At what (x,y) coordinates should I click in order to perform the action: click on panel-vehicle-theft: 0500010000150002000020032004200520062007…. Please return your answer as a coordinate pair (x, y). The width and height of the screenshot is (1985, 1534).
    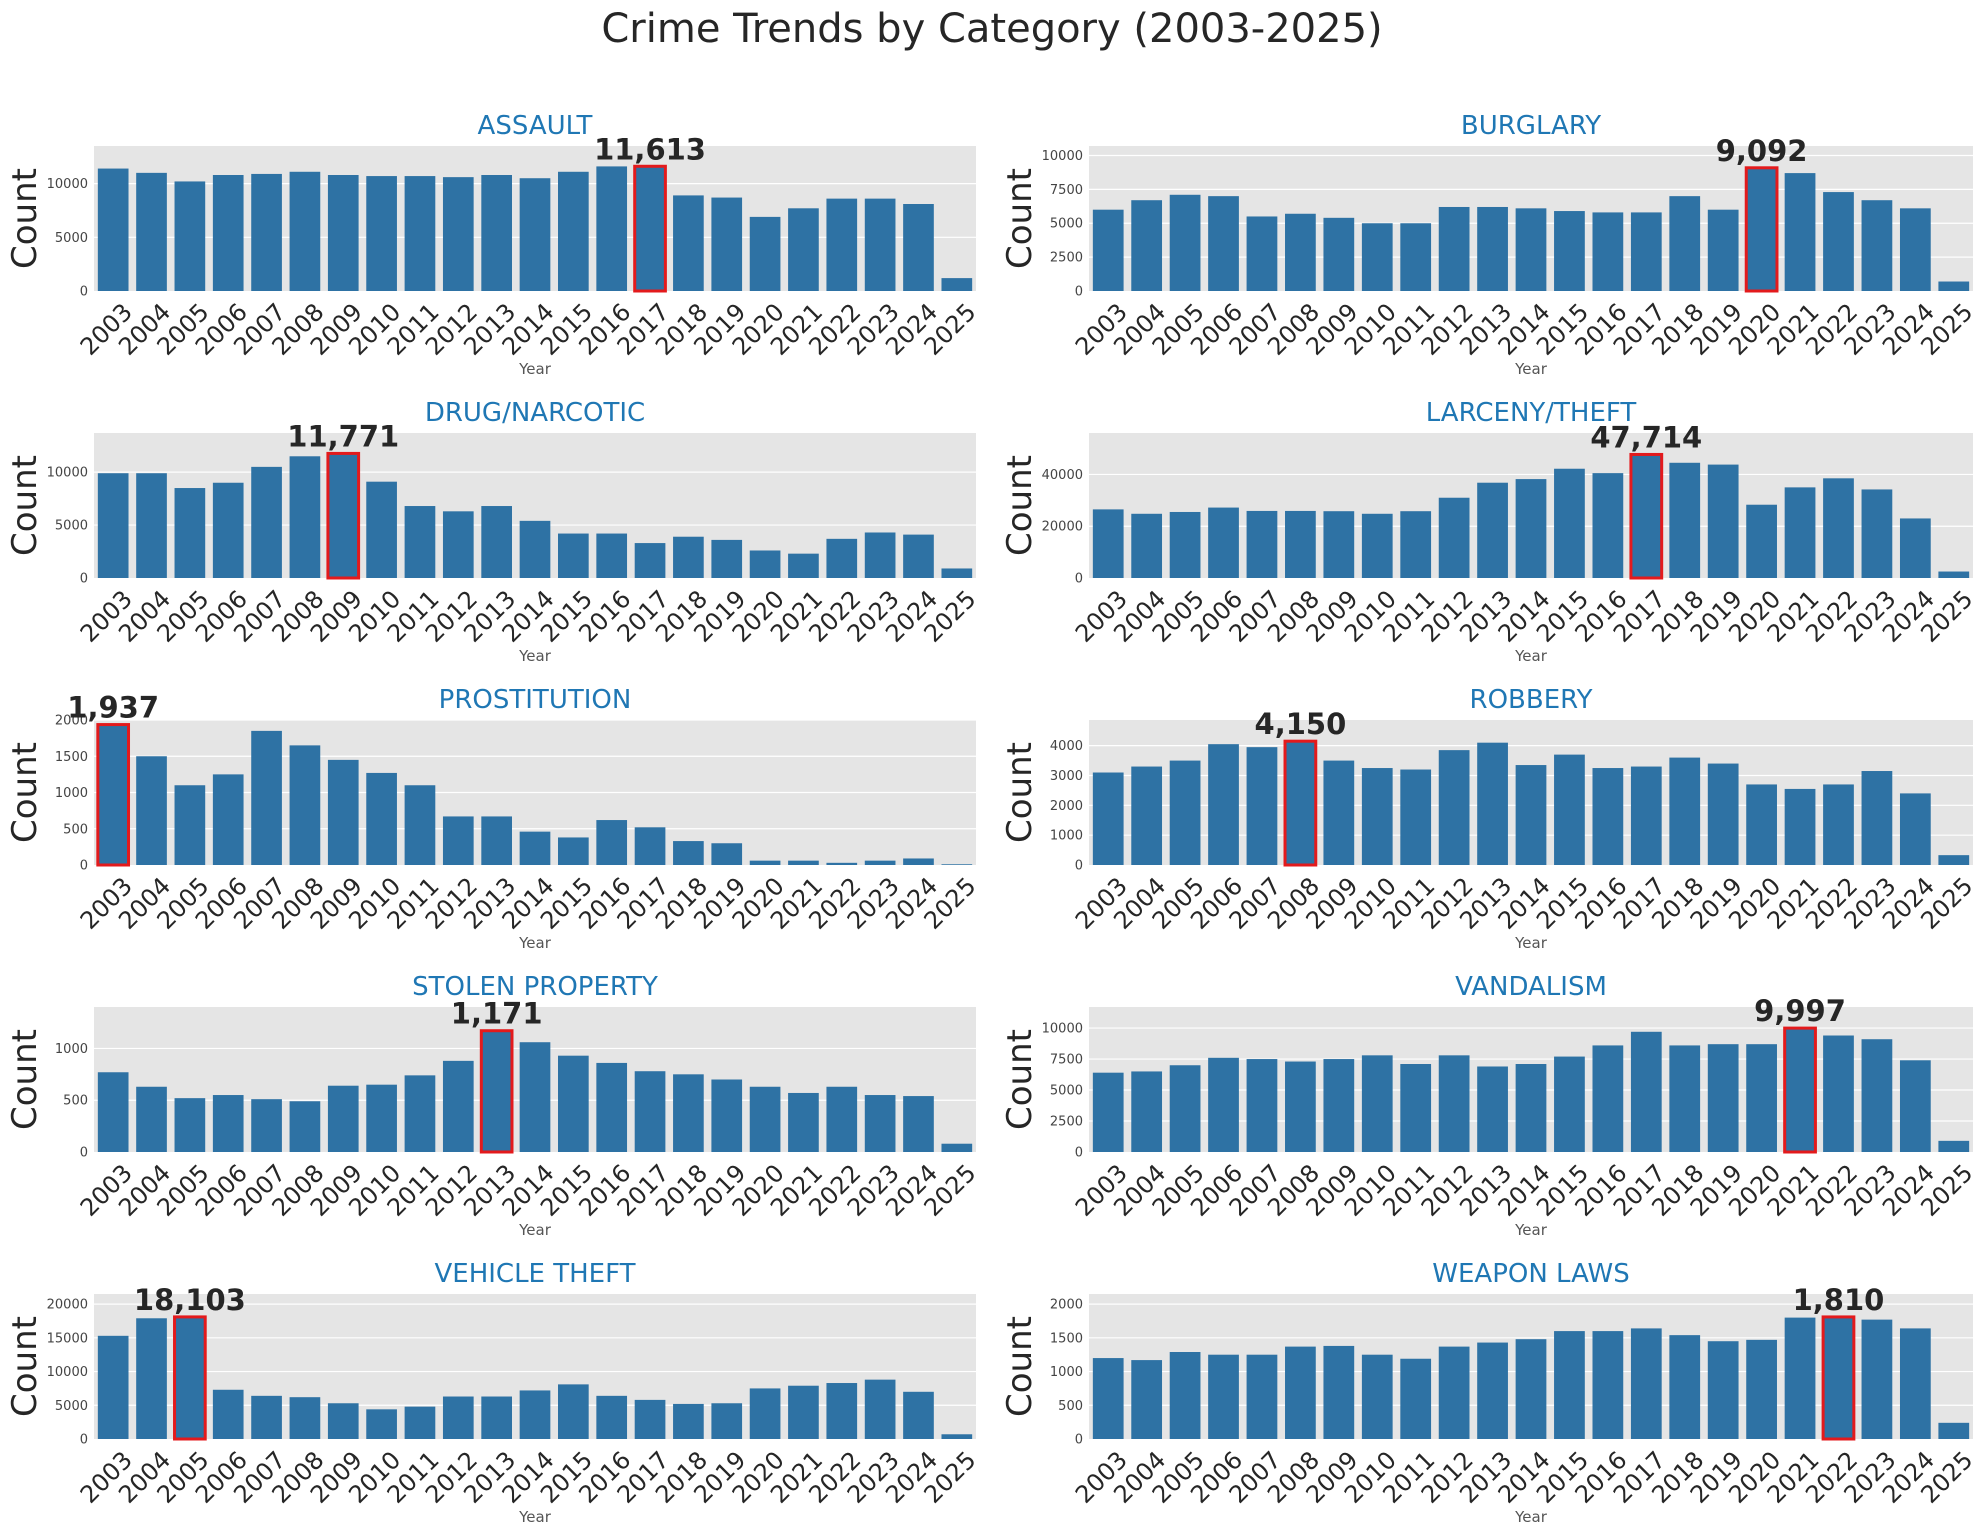
    Looking at the image, I should click on (493, 1392).